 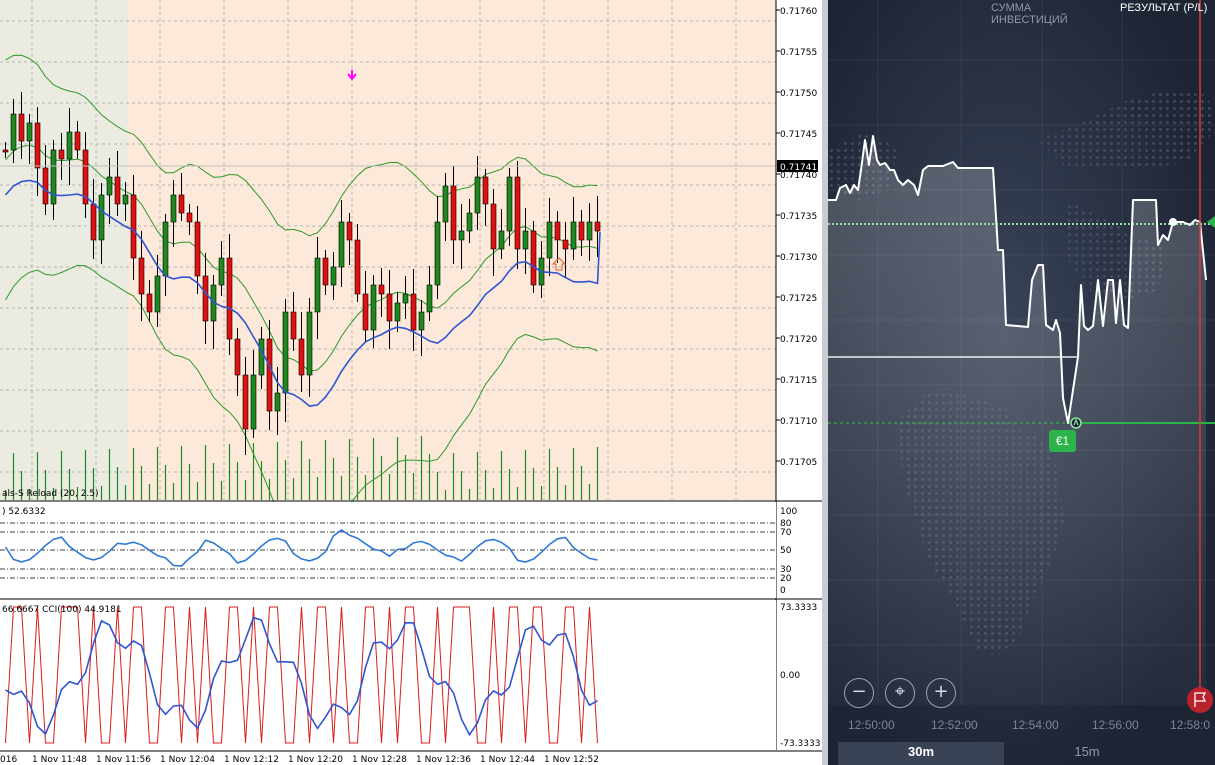 What do you see at coordinates (798, 176) in the screenshot?
I see `price-label: 0.71740` at bounding box center [798, 176].